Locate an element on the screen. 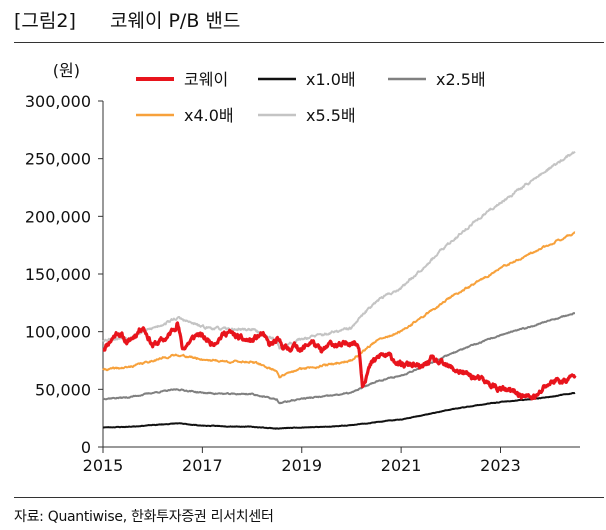  y-tick-label: 0 is located at coordinates (86, 447).